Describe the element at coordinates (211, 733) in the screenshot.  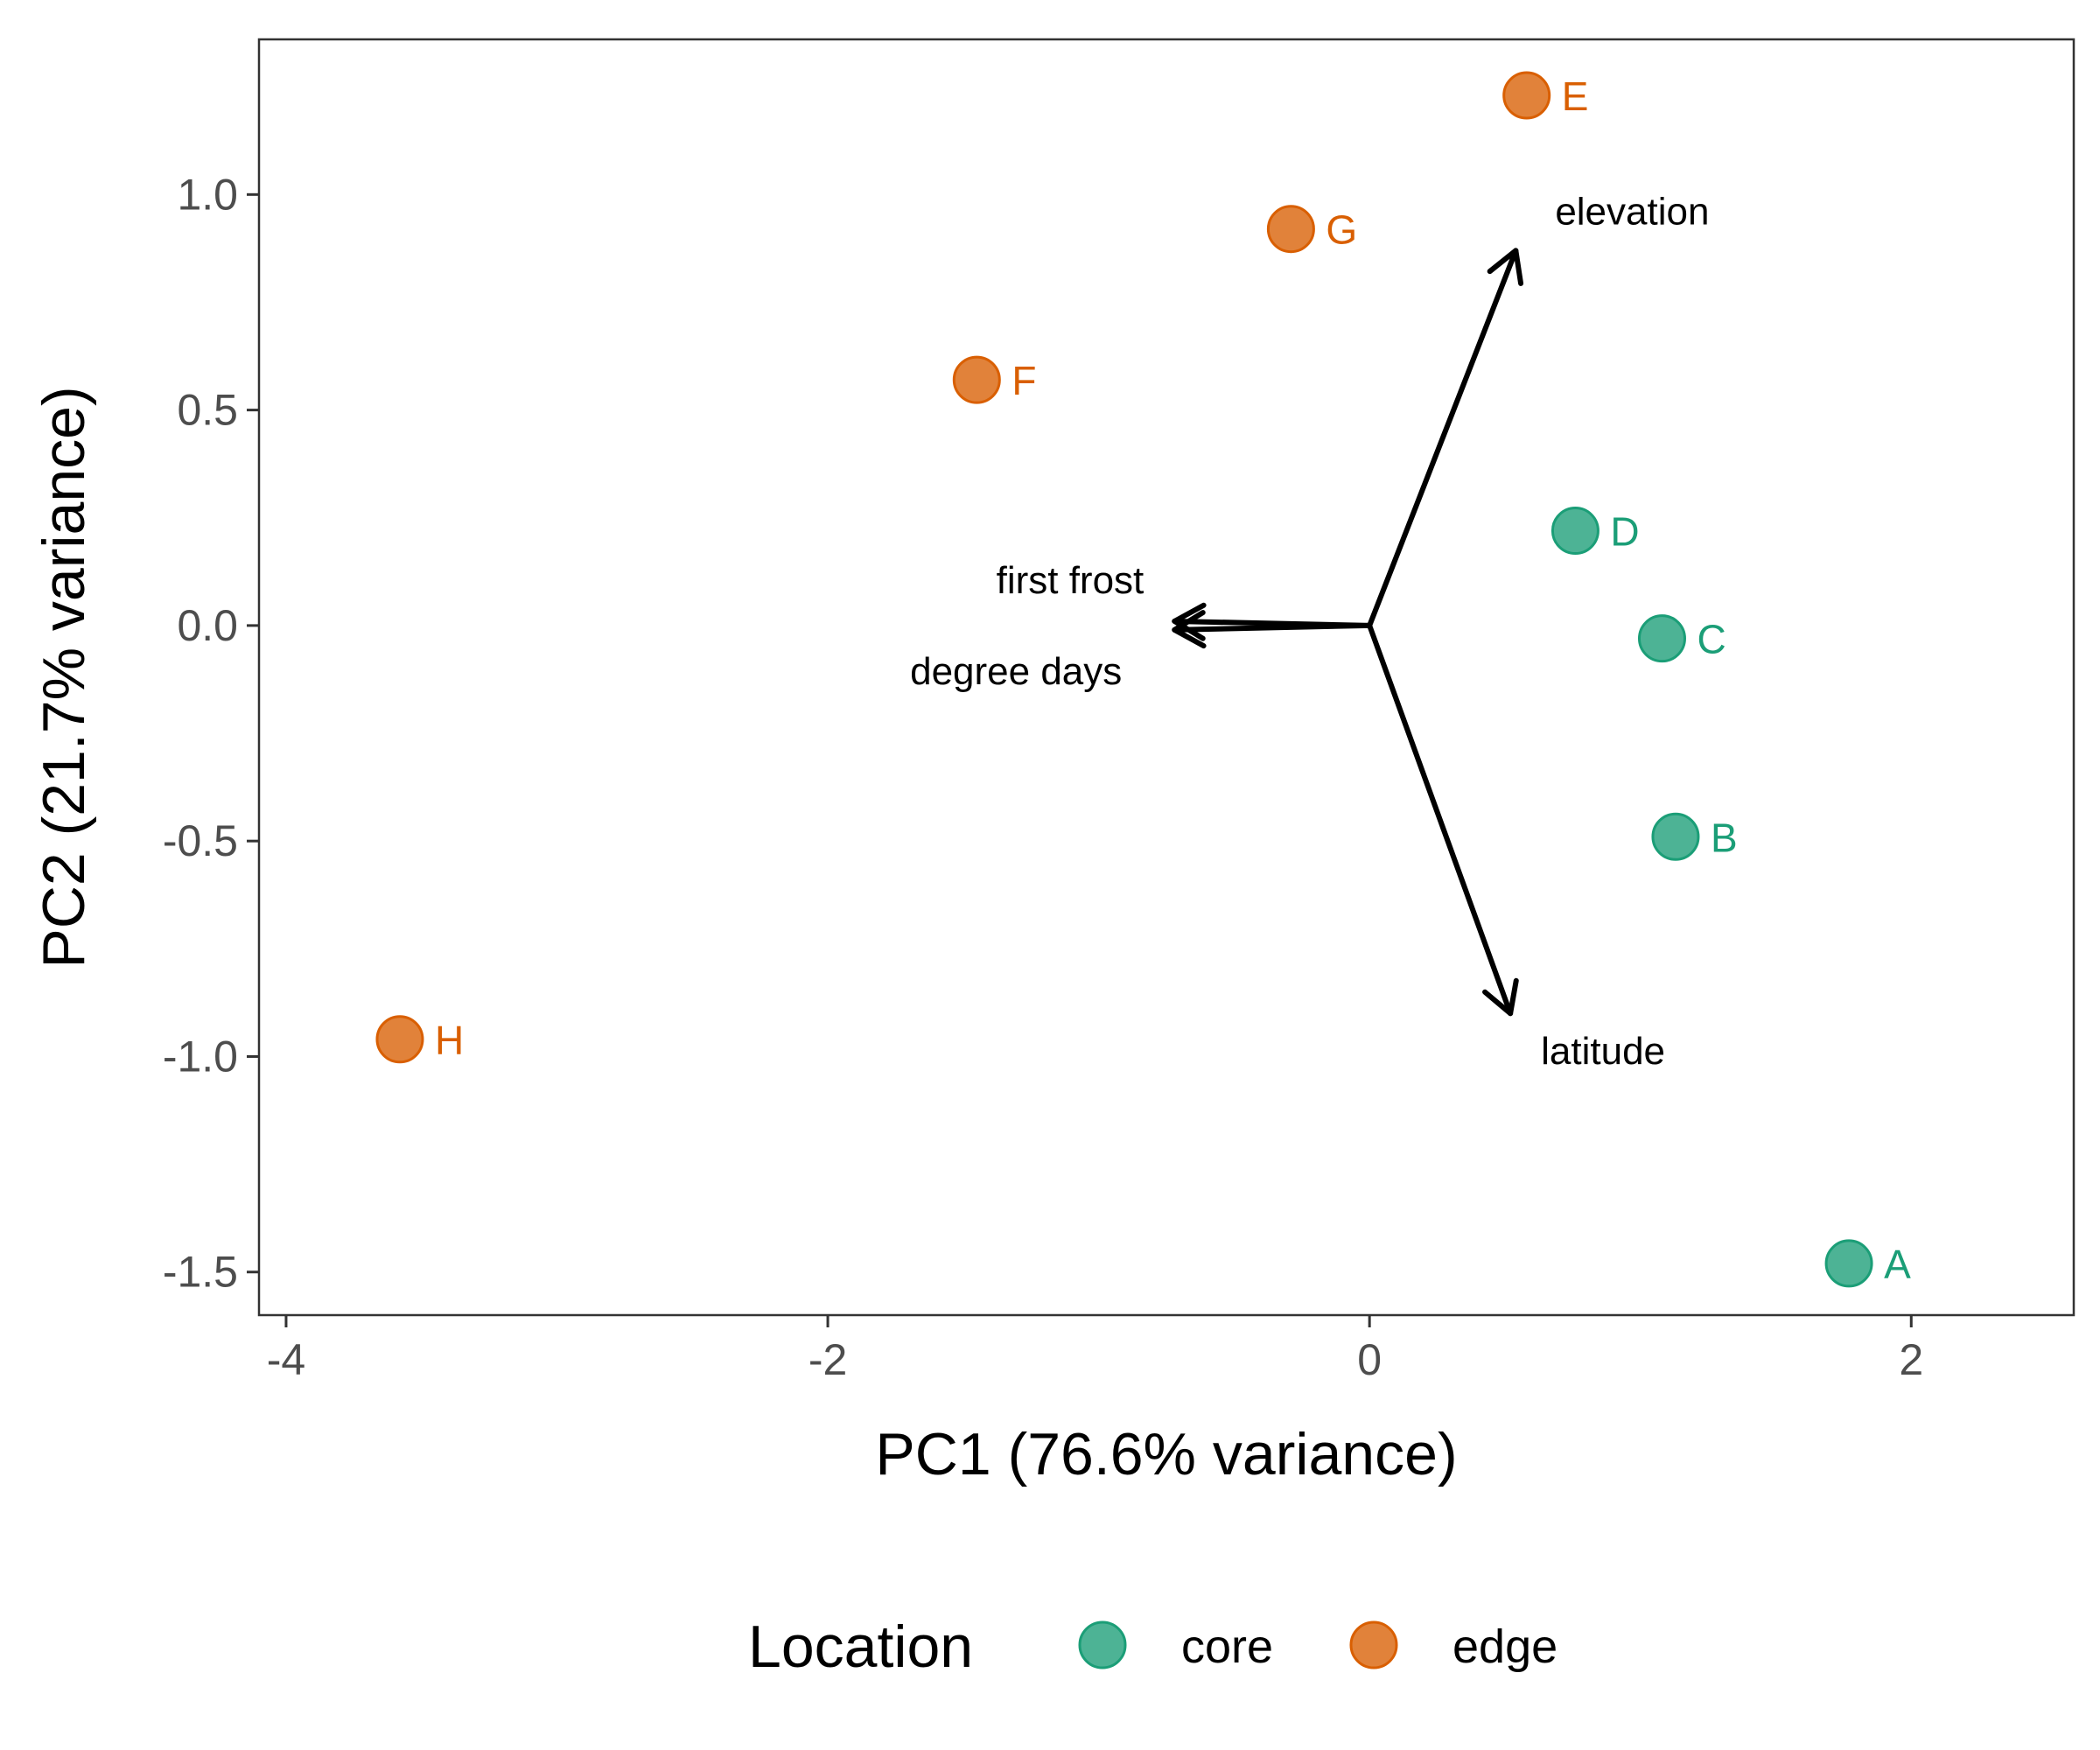
I see `y-axis: 1.0 0.5 0.0 -0.5 -1.0 -1.5` at that location.